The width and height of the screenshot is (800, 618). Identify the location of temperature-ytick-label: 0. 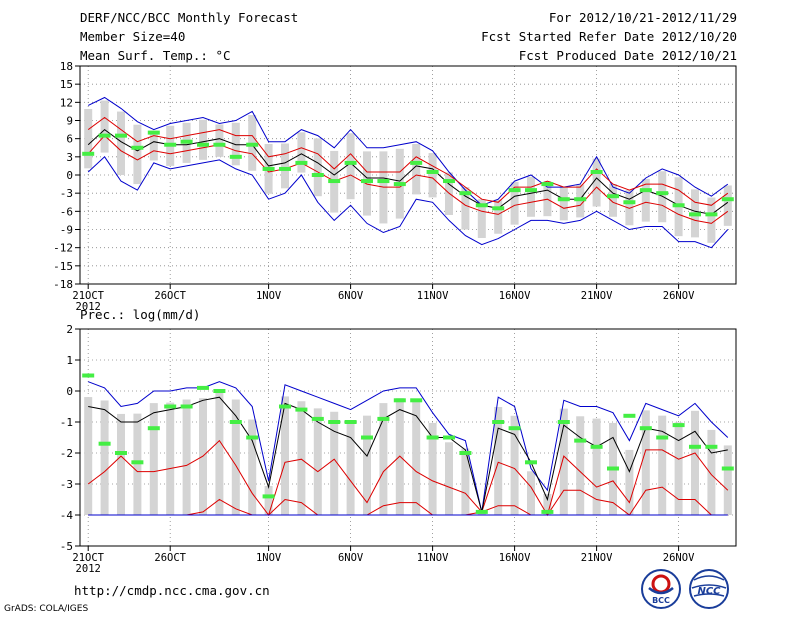
(69, 175).